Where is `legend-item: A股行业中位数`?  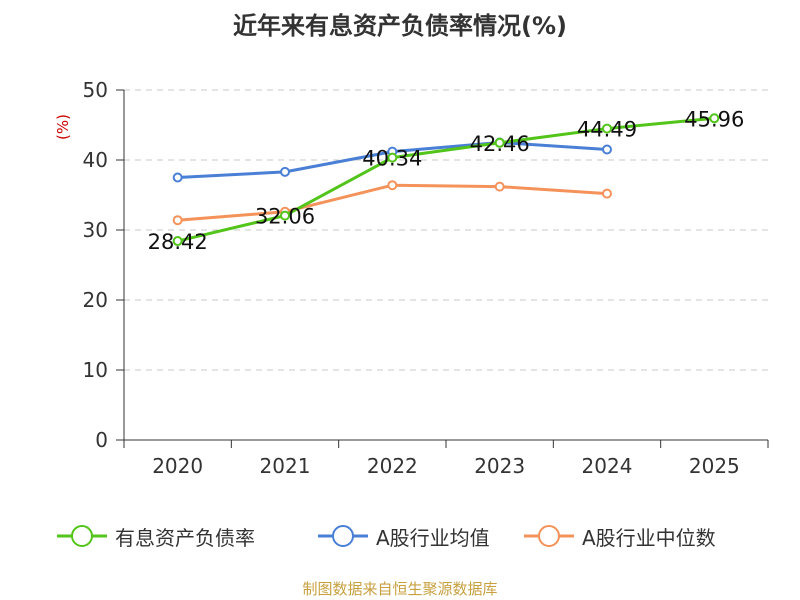 legend-item: A股行业中位数 is located at coordinates (620, 536).